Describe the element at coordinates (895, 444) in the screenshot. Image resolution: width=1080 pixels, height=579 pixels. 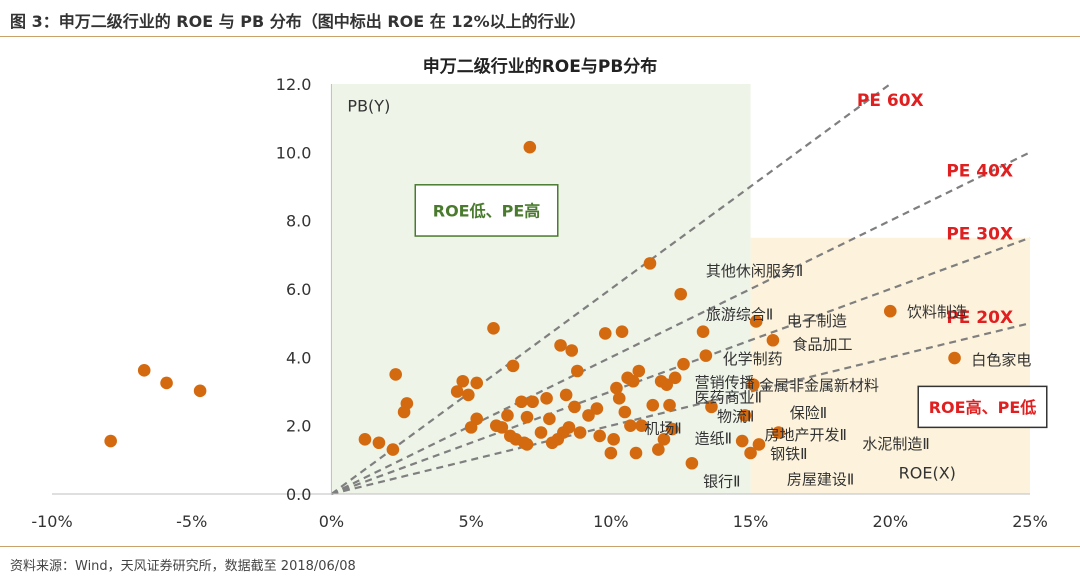
I see `industry-label: 水泥制造Ⅱ` at that location.